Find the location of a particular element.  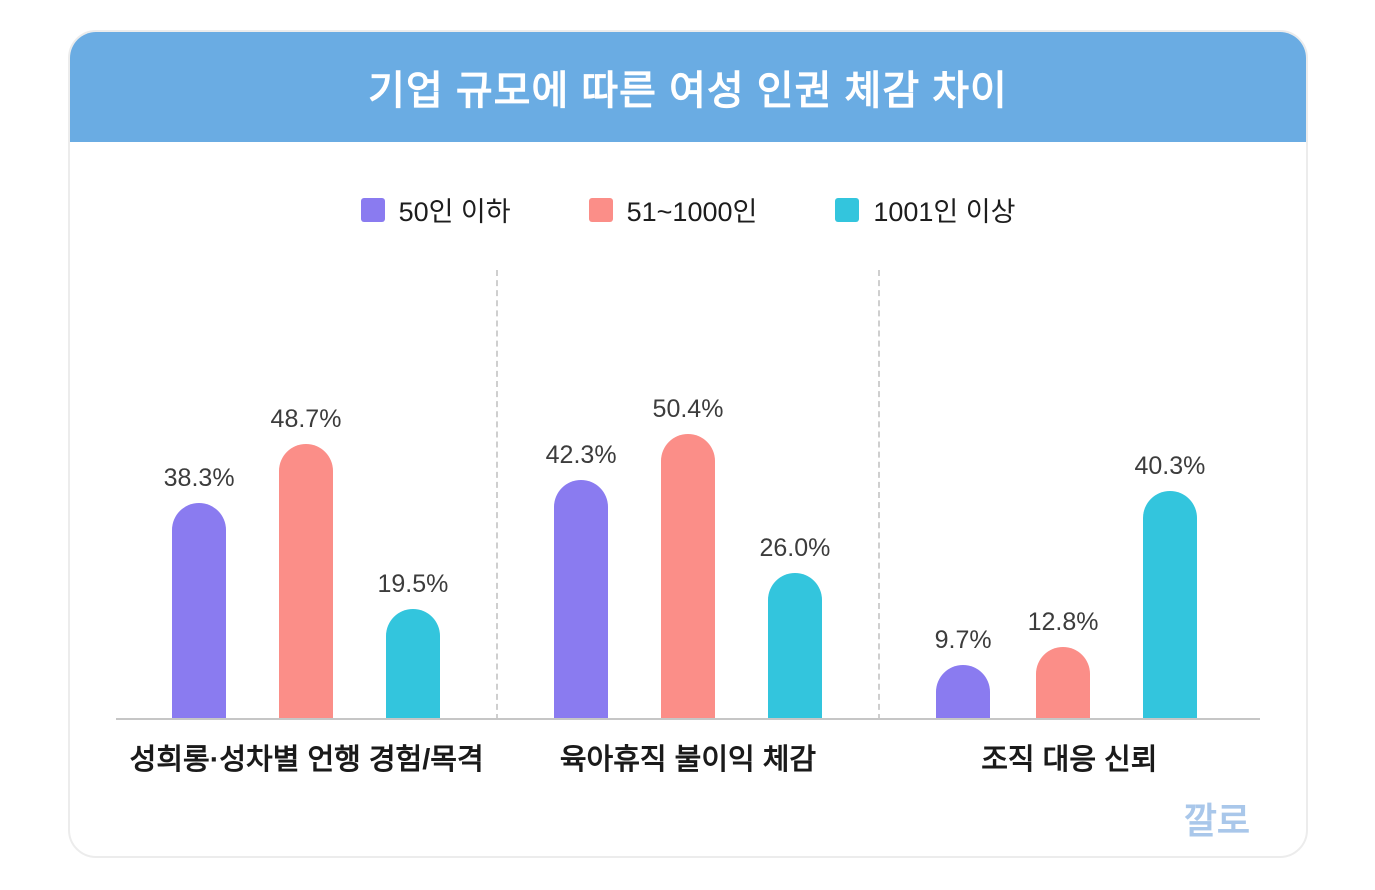

bar-group: 38.3% 48.7% 19.5% is located at coordinates (306, 495).